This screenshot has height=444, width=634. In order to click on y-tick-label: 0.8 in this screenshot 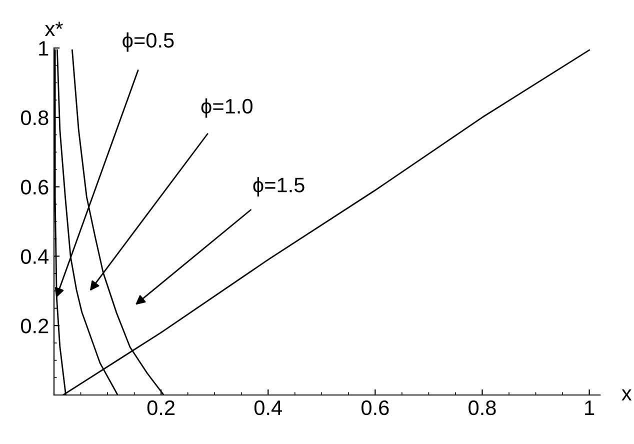, I will do `click(34, 118)`.